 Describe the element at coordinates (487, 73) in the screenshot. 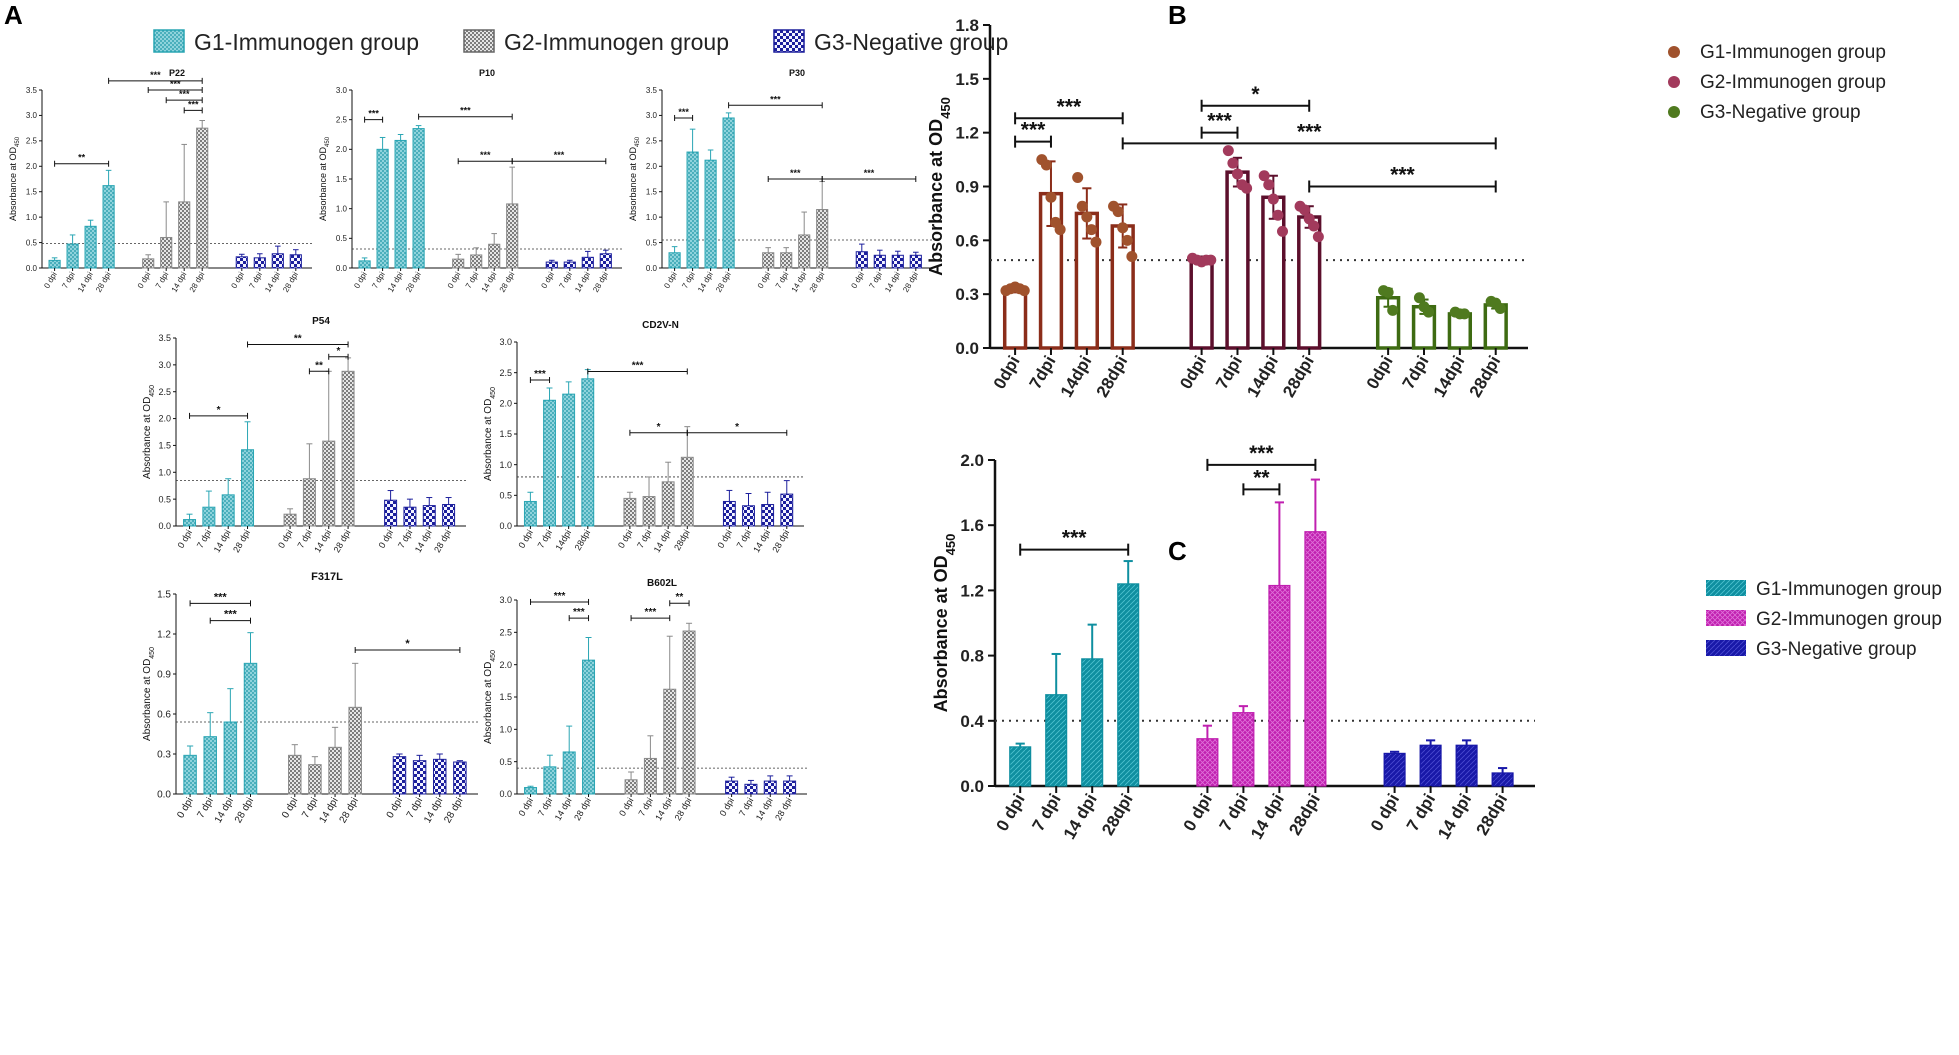

I see `chart-title-p10: P10` at that location.